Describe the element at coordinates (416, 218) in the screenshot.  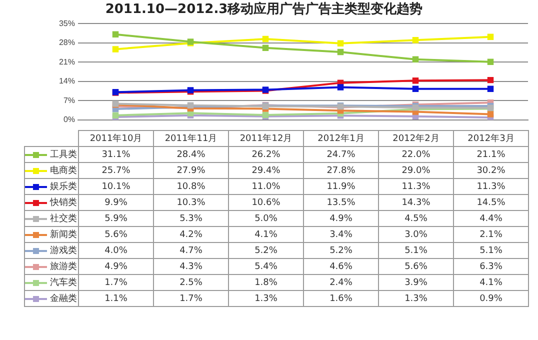
I see `data-label: 4.5%` at that location.